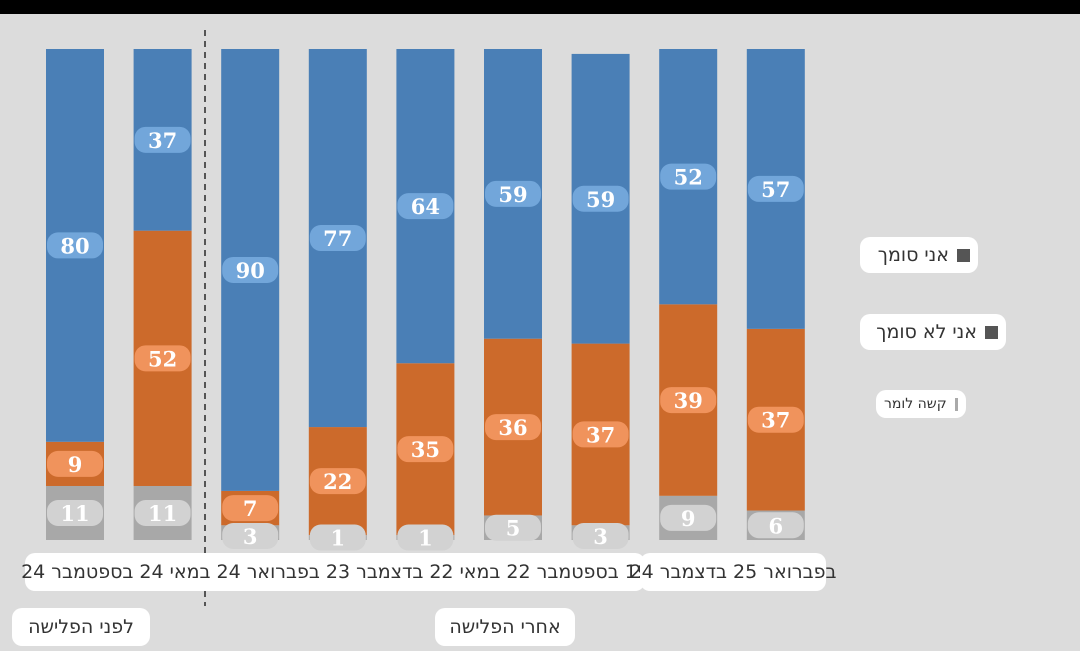 The width and height of the screenshot is (1080, 651). I want to click on x-label: 22 בספטמבר, so click(562, 572).